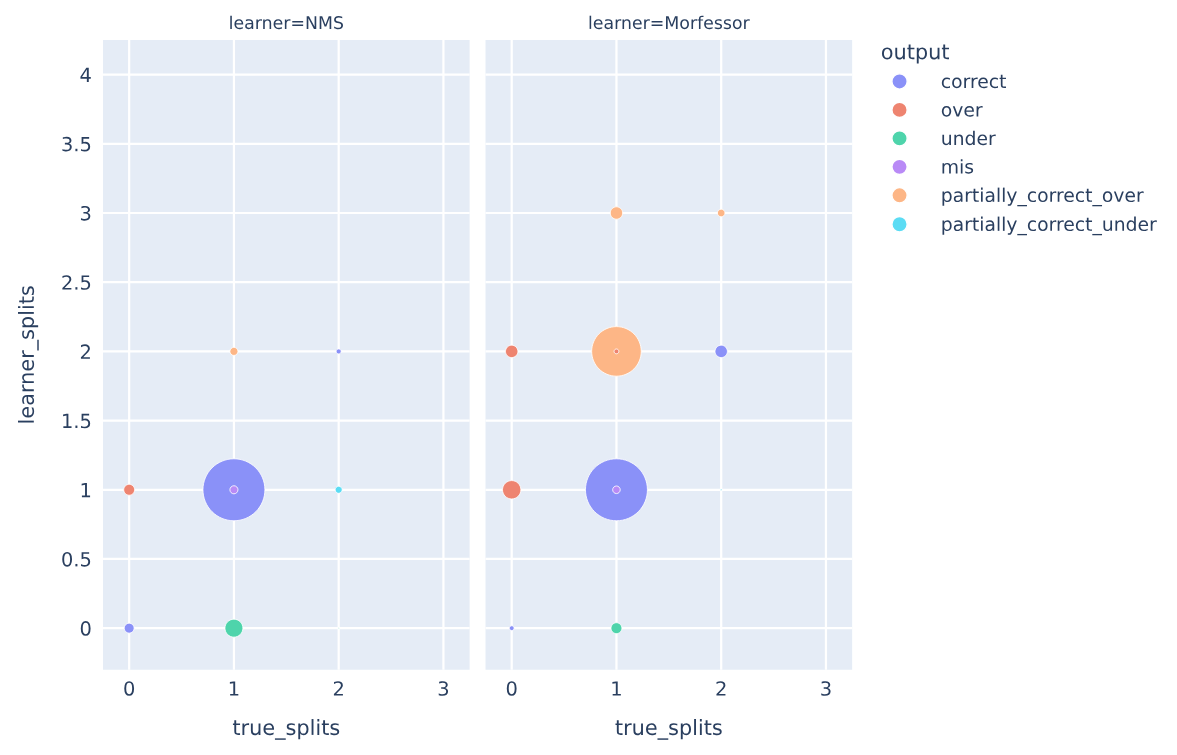  Describe the element at coordinates (915, 54) in the screenshot. I see `legend-title: output` at that location.